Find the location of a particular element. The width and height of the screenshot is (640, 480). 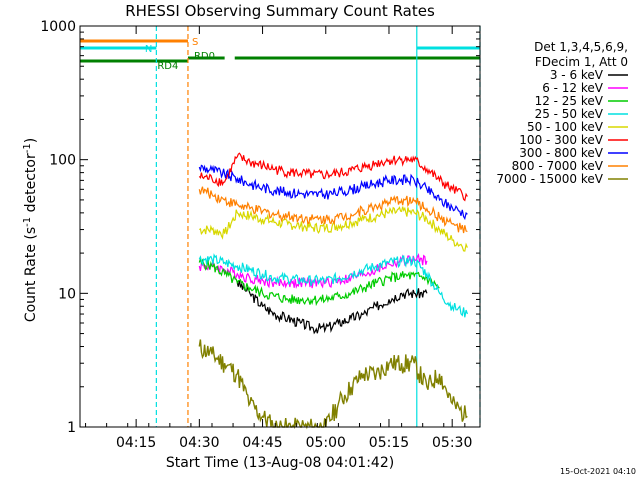

y-tick-label-1: 1 is located at coordinates (71, 428).